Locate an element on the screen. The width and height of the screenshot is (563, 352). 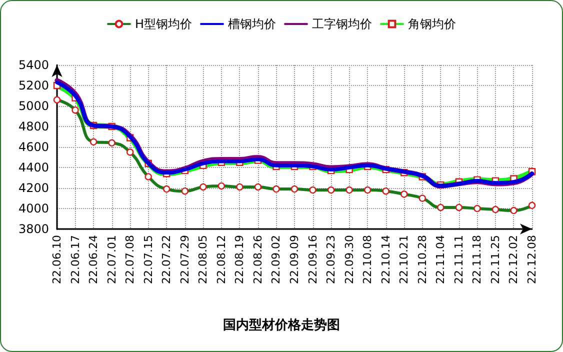
x-tick-label: 22.10.28 is located at coordinates (422, 259).